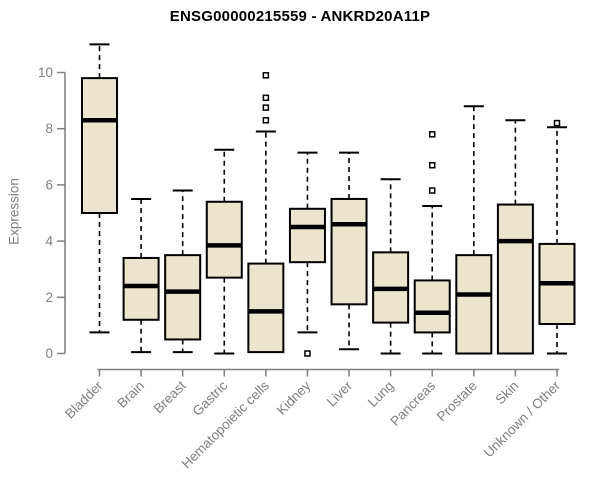 The image size is (600, 500). What do you see at coordinates (130, 394) in the screenshot?
I see `x-tick-label-brain: Brain` at bounding box center [130, 394].